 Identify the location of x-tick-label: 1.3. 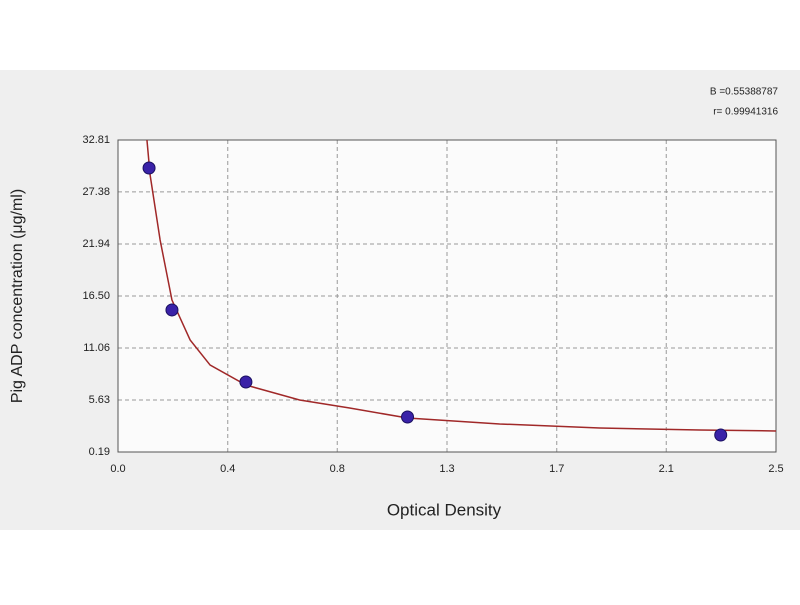
(446, 469).